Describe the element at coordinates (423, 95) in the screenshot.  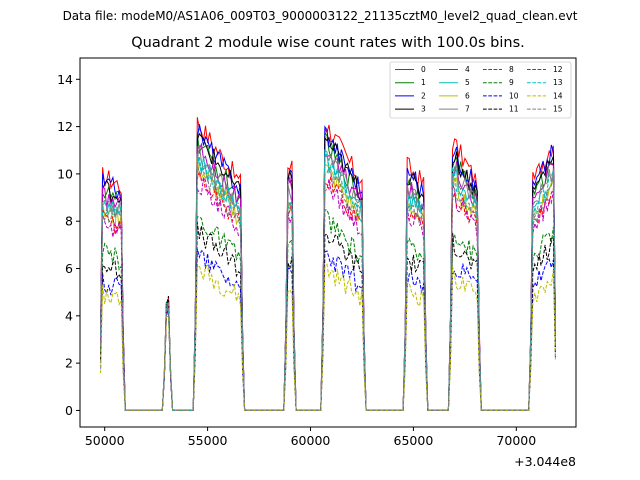
I see `legend-label: 2` at that location.